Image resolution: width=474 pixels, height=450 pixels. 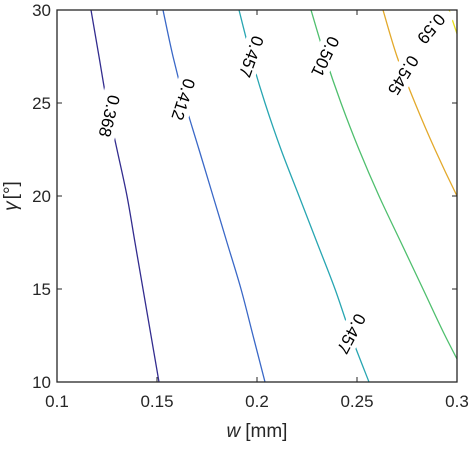 What do you see at coordinates (351, 333) in the screenshot?
I see `contour-label-0.457-2: 0.457` at bounding box center [351, 333].